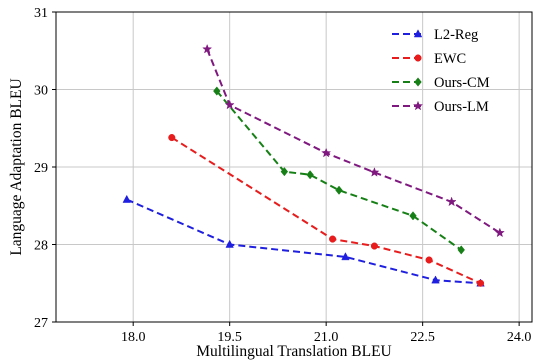 The image size is (544, 360). What do you see at coordinates (16, 166) in the screenshot?
I see `y-axis-label: Language Adaptation BLEU` at bounding box center [16, 166].